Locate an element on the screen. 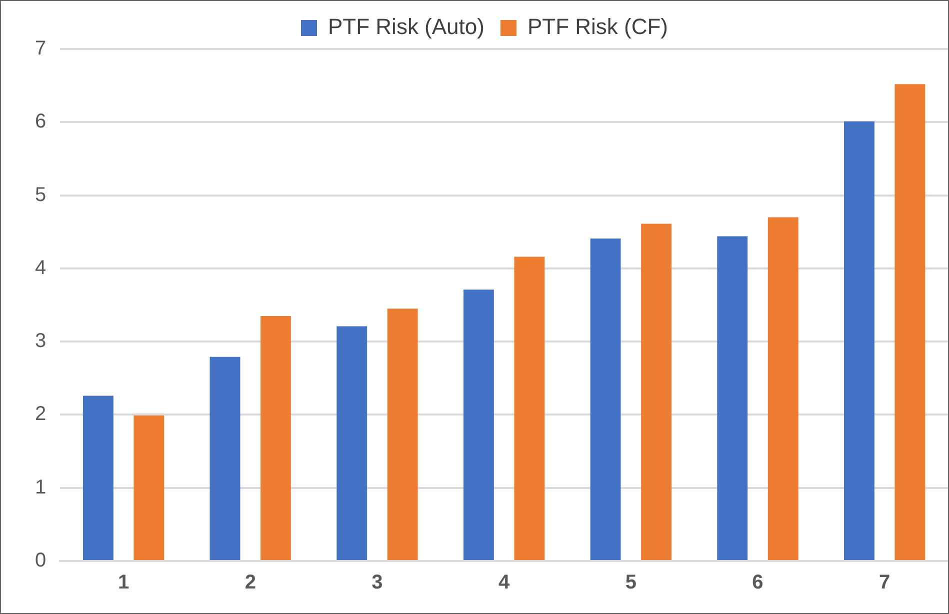 Image resolution: width=949 pixels, height=614 pixels. y-tick-label: 4 is located at coordinates (40, 267).